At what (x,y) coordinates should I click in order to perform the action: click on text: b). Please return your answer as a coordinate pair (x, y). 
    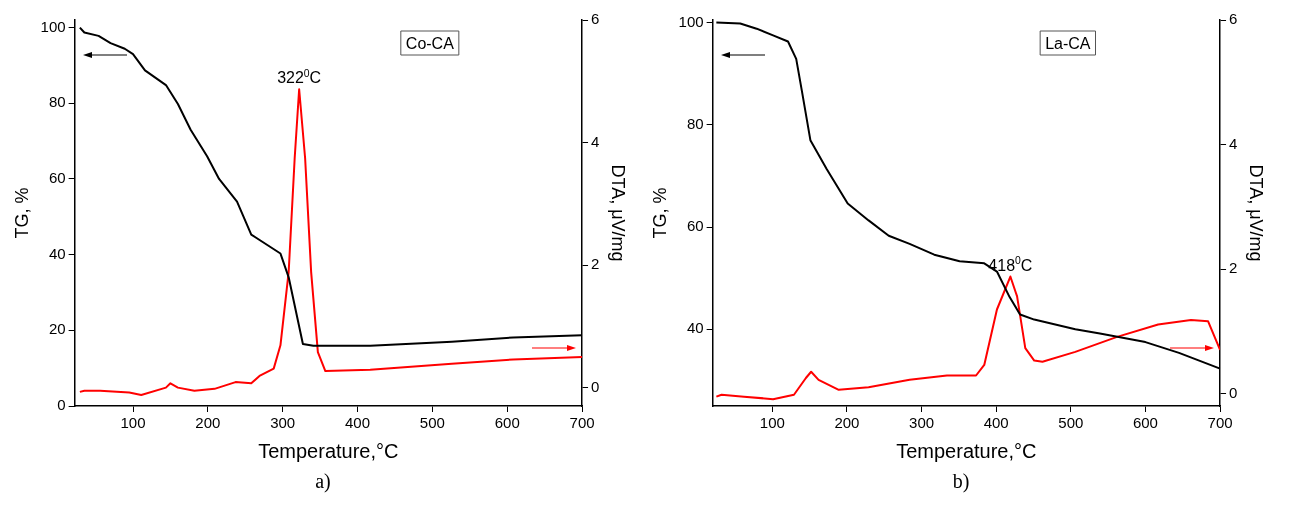
    Looking at the image, I should click on (961, 481).